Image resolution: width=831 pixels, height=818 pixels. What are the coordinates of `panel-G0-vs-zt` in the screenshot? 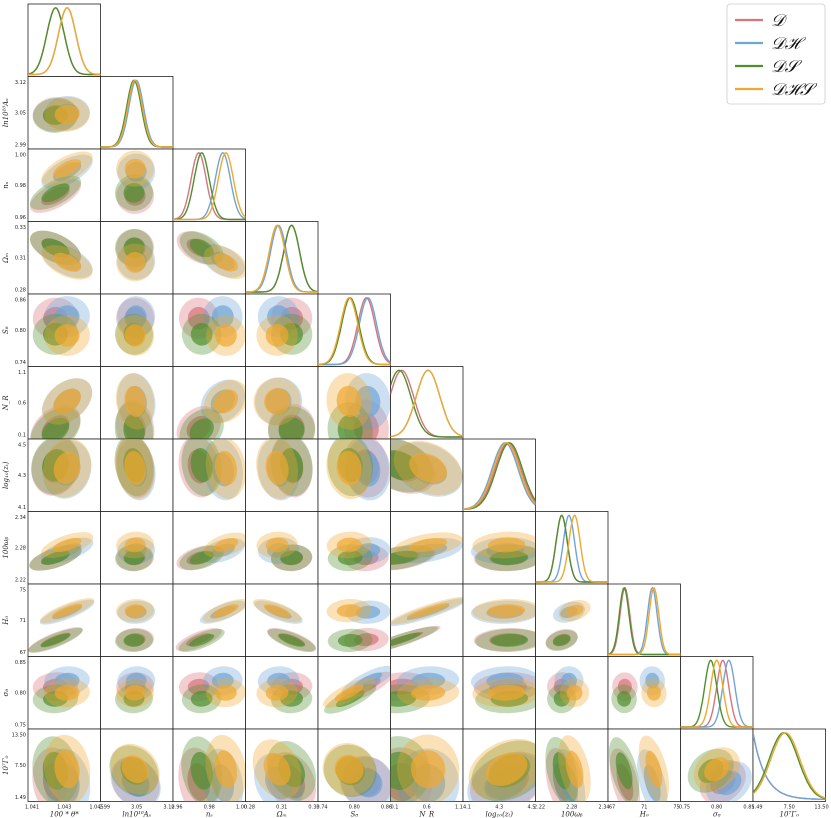 It's located at (499, 765).